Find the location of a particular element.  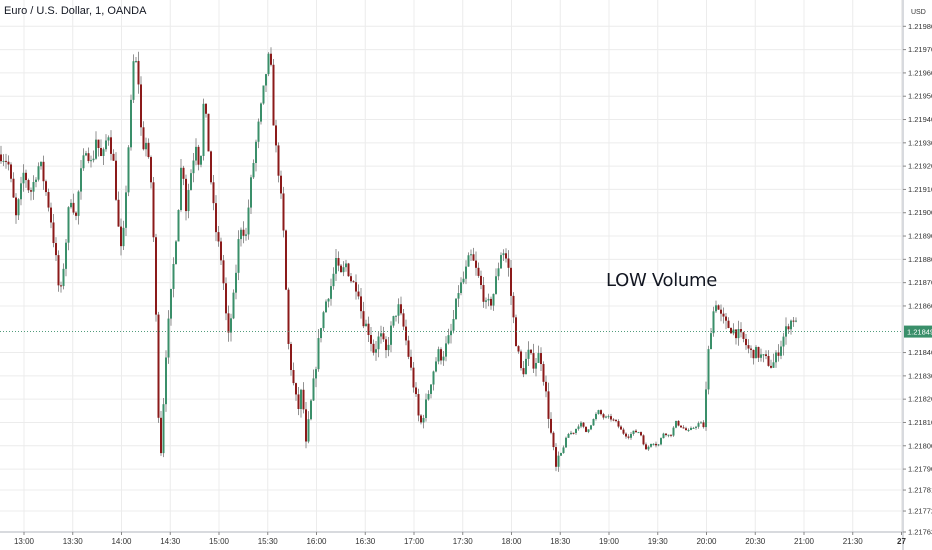

y-tick-label: 1.21790 is located at coordinates (920, 469).